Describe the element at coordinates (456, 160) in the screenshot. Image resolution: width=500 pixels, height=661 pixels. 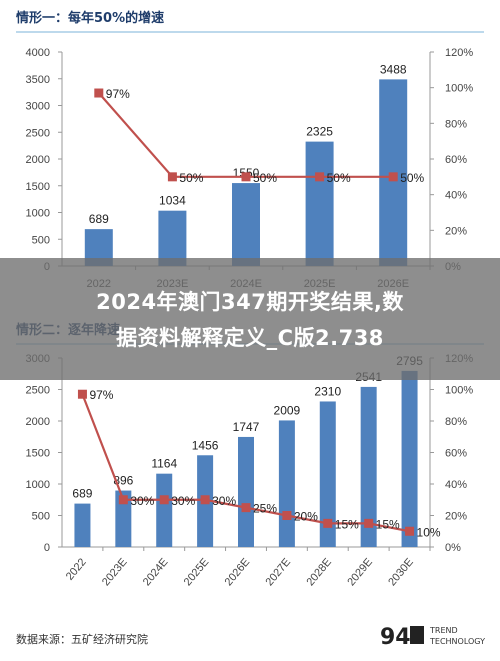
I see `chart1-y2tick-label: 60%` at that location.